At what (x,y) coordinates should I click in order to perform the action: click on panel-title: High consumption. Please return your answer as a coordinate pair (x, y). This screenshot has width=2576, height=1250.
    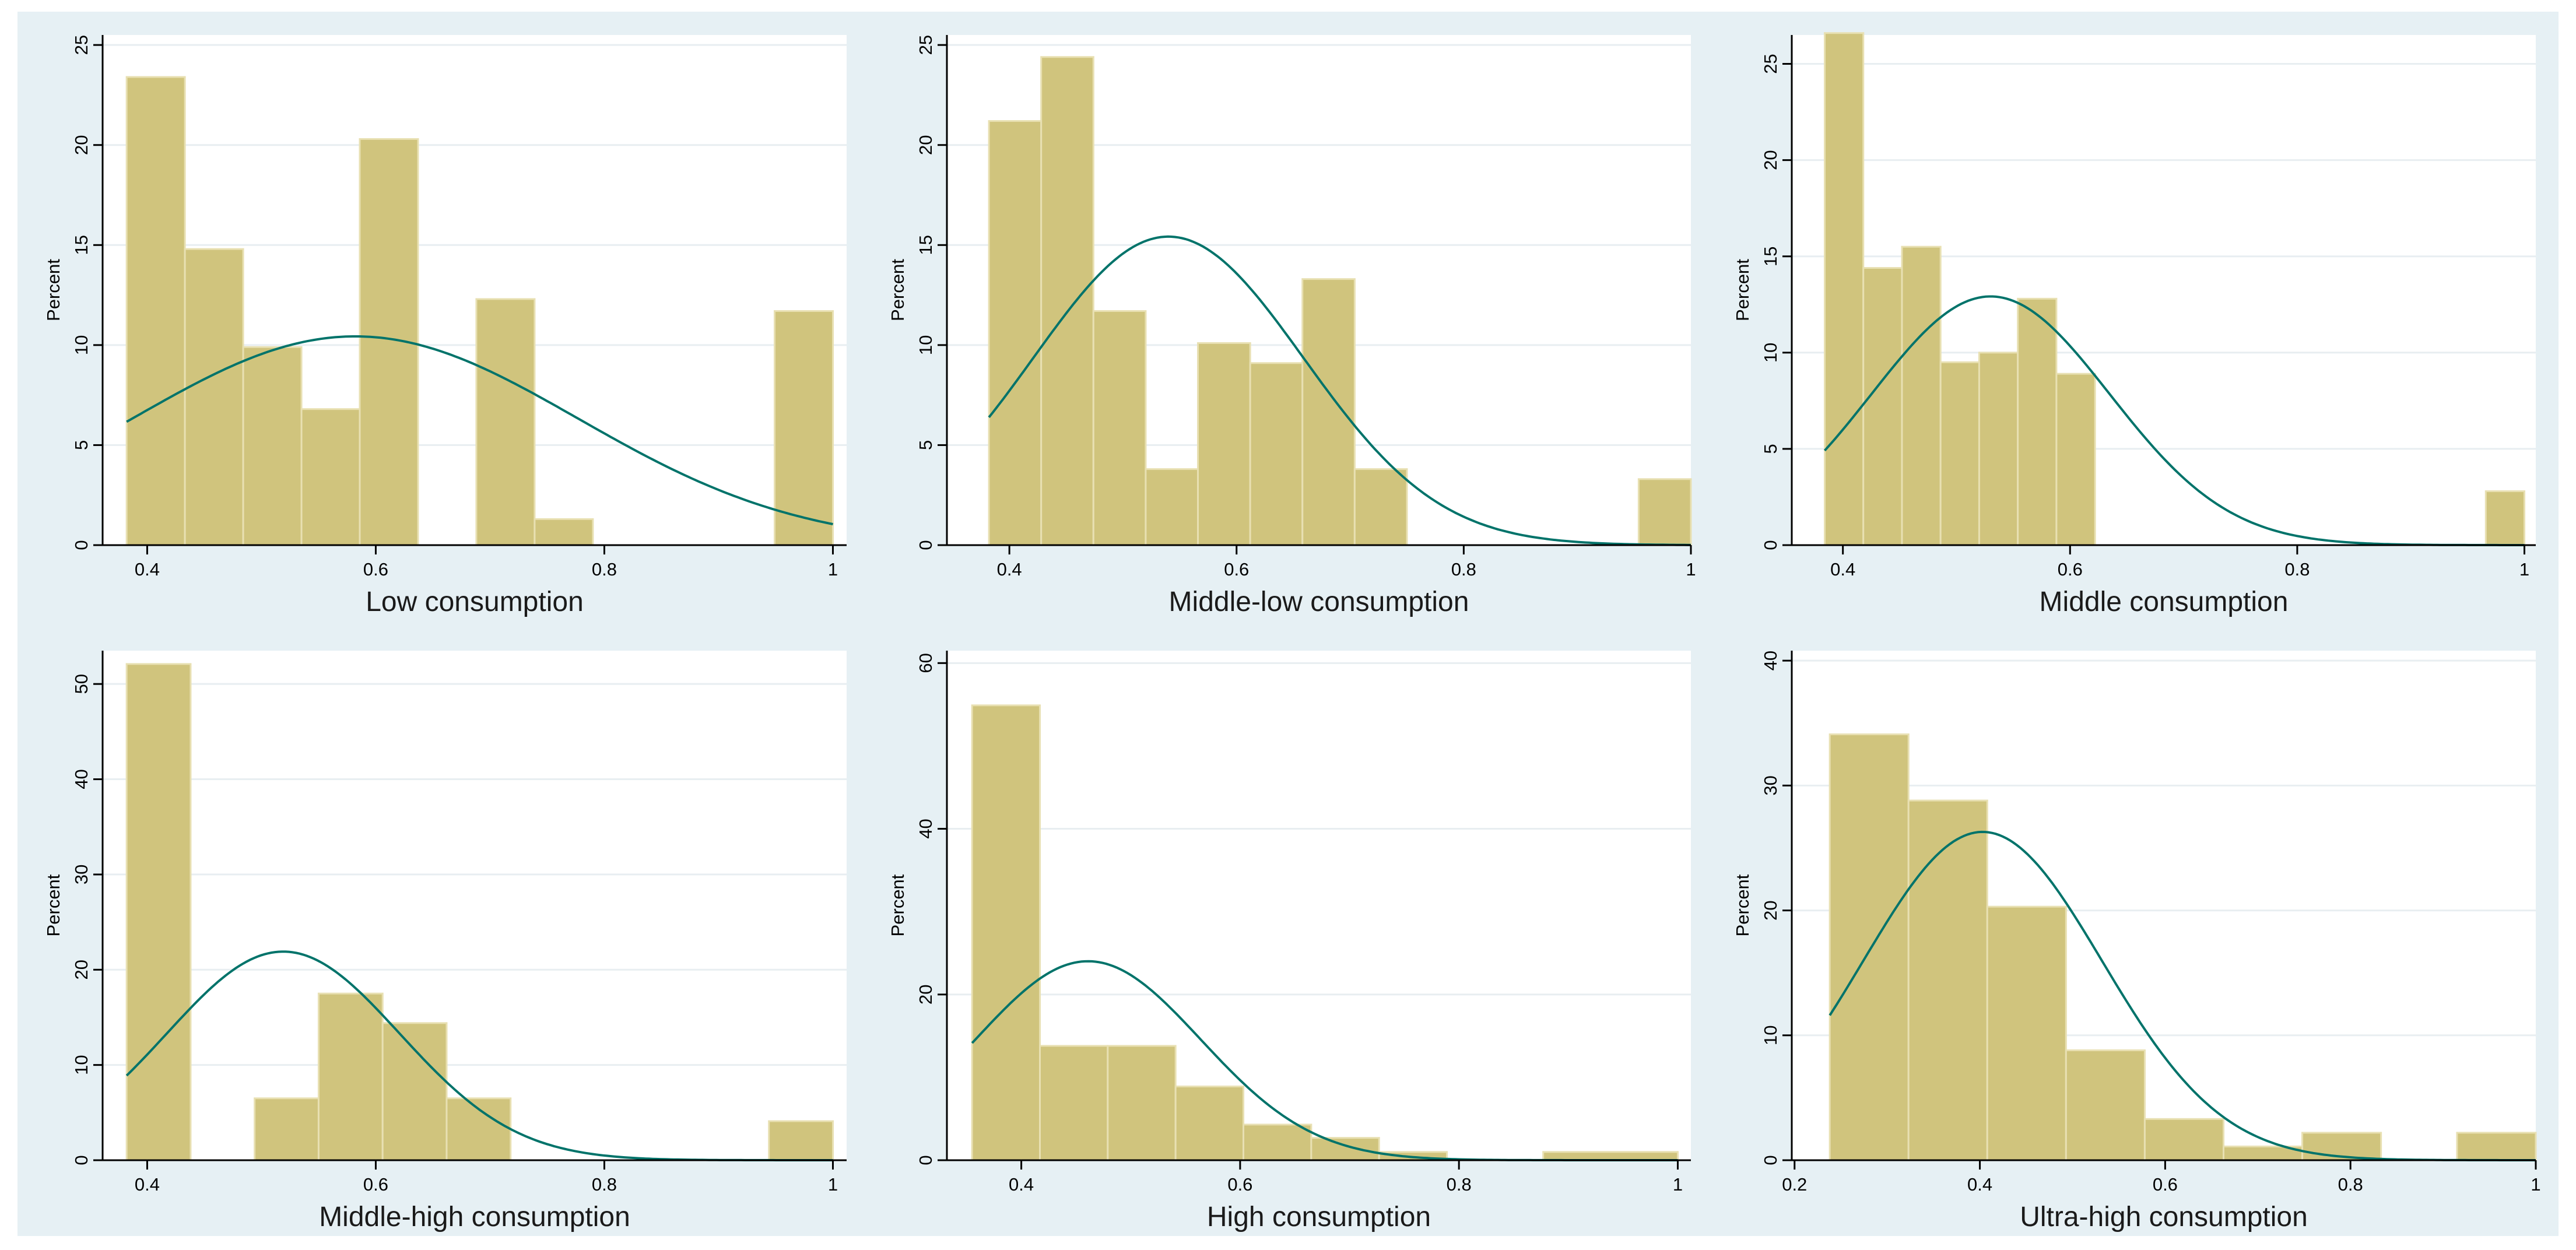
    Looking at the image, I should click on (1319, 1217).